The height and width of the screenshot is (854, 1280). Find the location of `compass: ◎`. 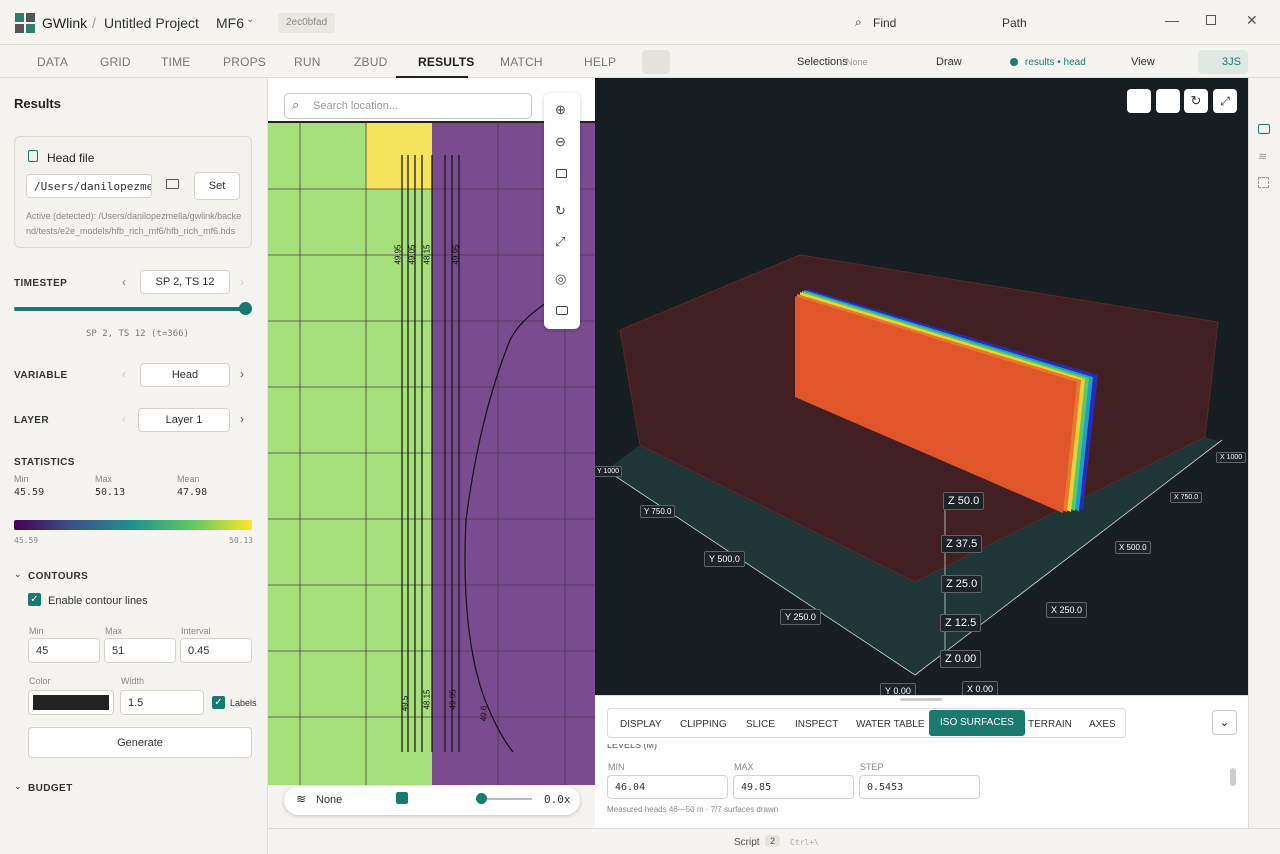

compass: ◎ is located at coordinates (561, 278).